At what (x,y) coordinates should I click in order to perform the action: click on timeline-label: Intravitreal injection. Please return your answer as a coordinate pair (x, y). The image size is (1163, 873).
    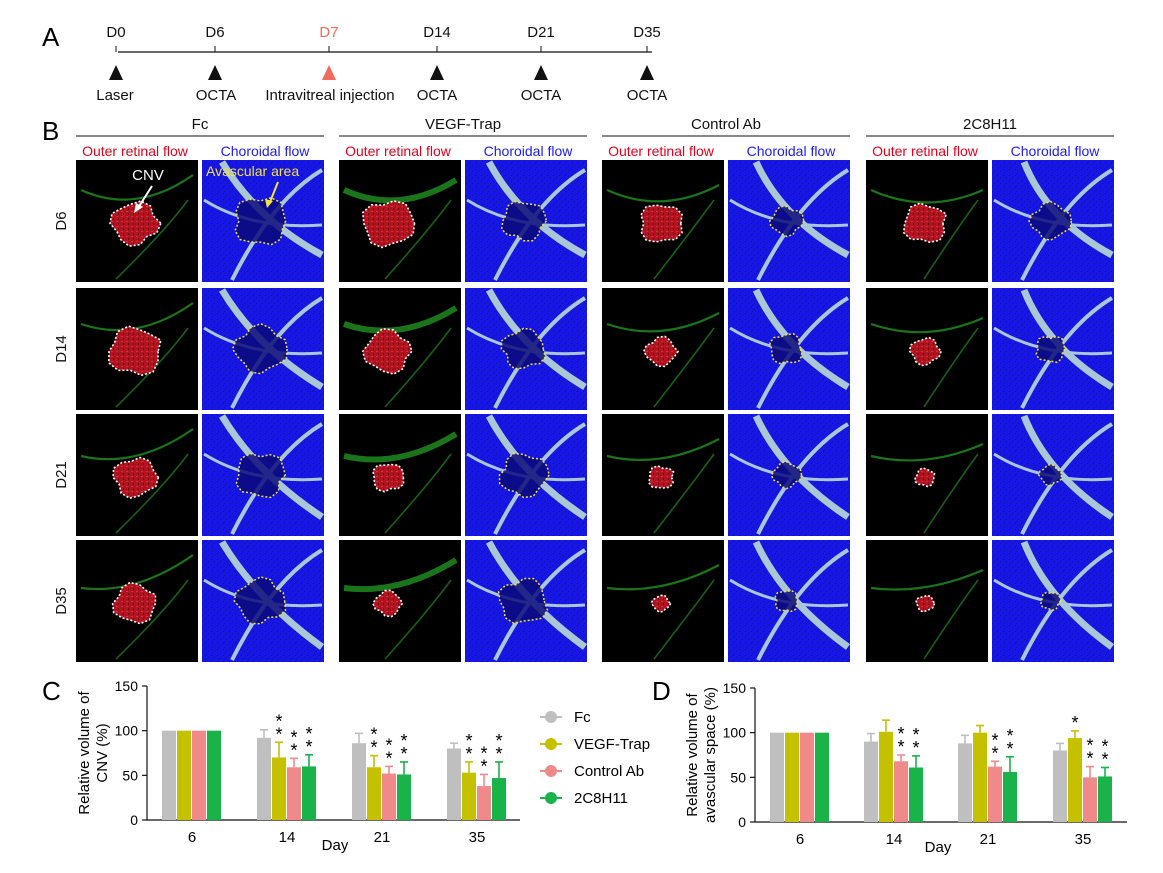
    Looking at the image, I should click on (329, 95).